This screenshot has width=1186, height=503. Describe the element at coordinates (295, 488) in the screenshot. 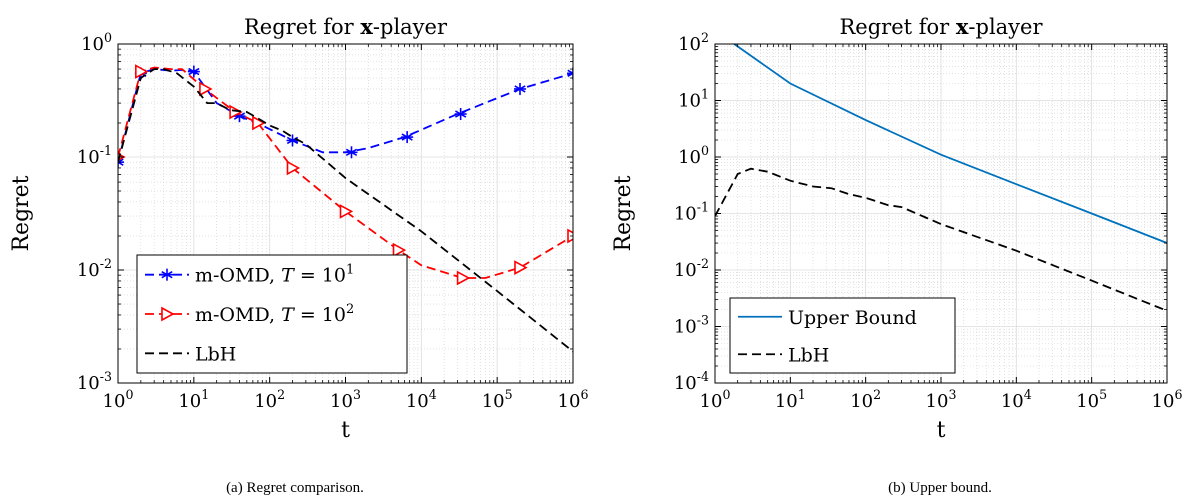

I see `caption-a: (a) Regret comparison.` at that location.